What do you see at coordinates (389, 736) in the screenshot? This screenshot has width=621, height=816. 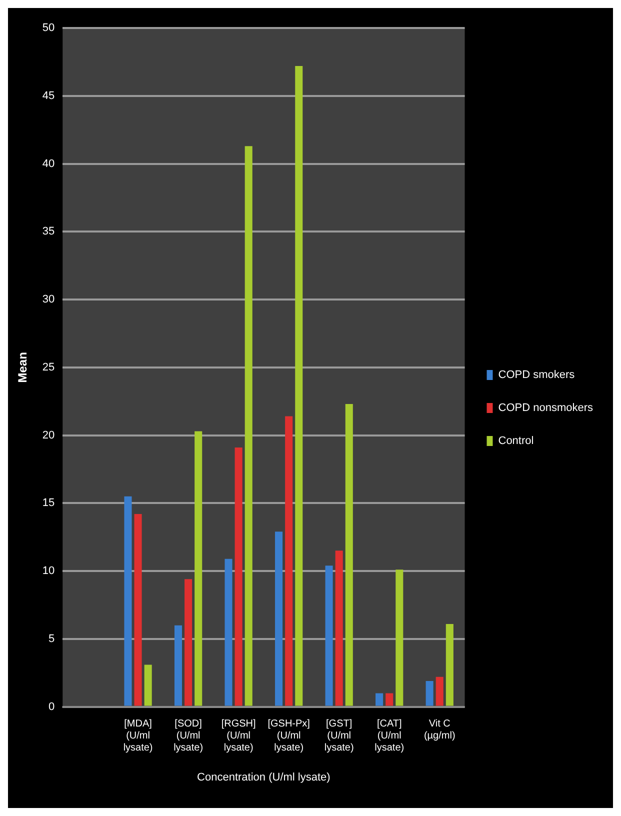 I see `x-tick-label: [CAT] (U/ml lysate)` at bounding box center [389, 736].